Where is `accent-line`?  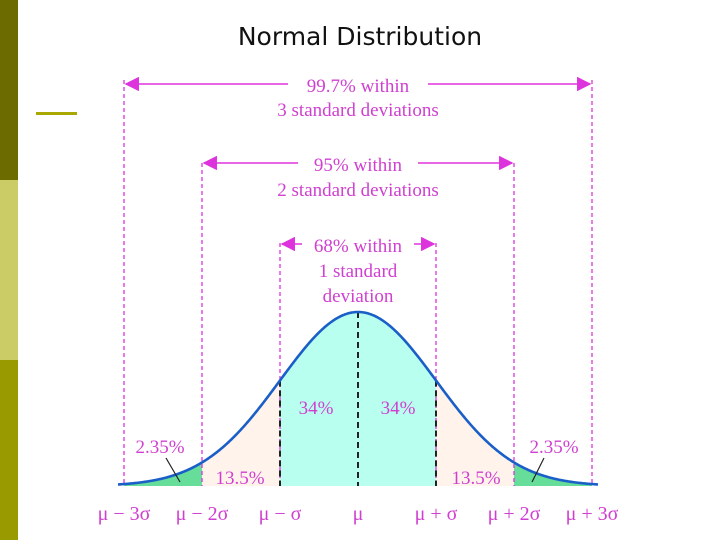 accent-line is located at coordinates (56, 113).